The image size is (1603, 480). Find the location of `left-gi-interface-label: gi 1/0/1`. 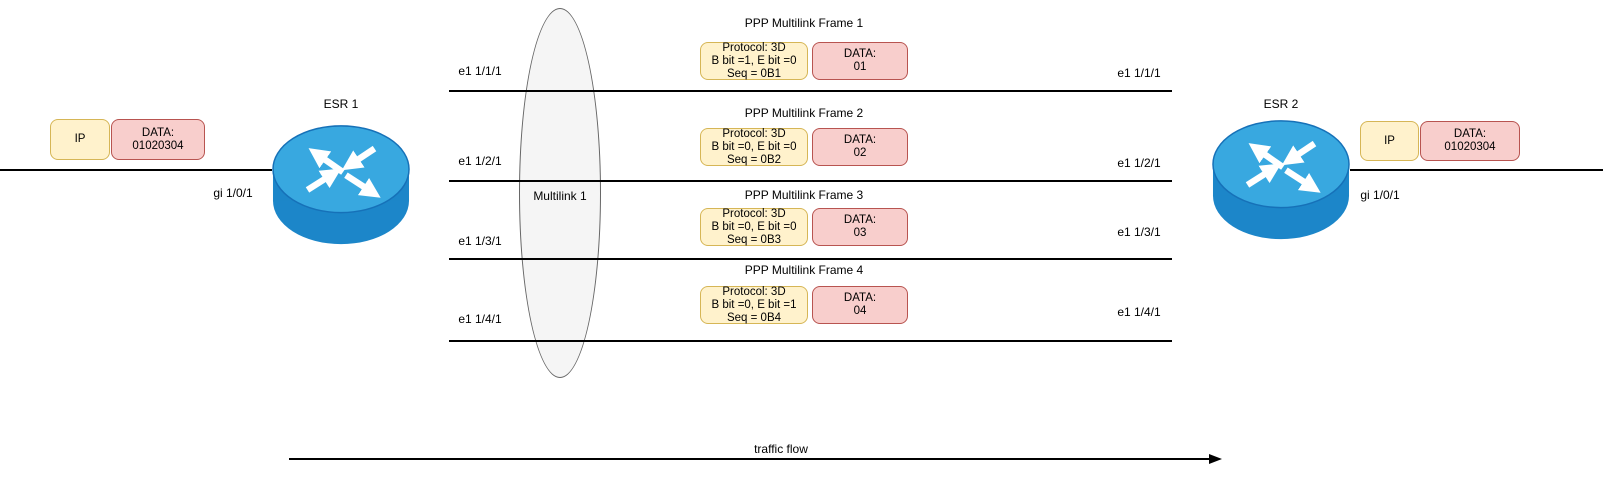

left-gi-interface-label: gi 1/0/1 is located at coordinates (233, 193).